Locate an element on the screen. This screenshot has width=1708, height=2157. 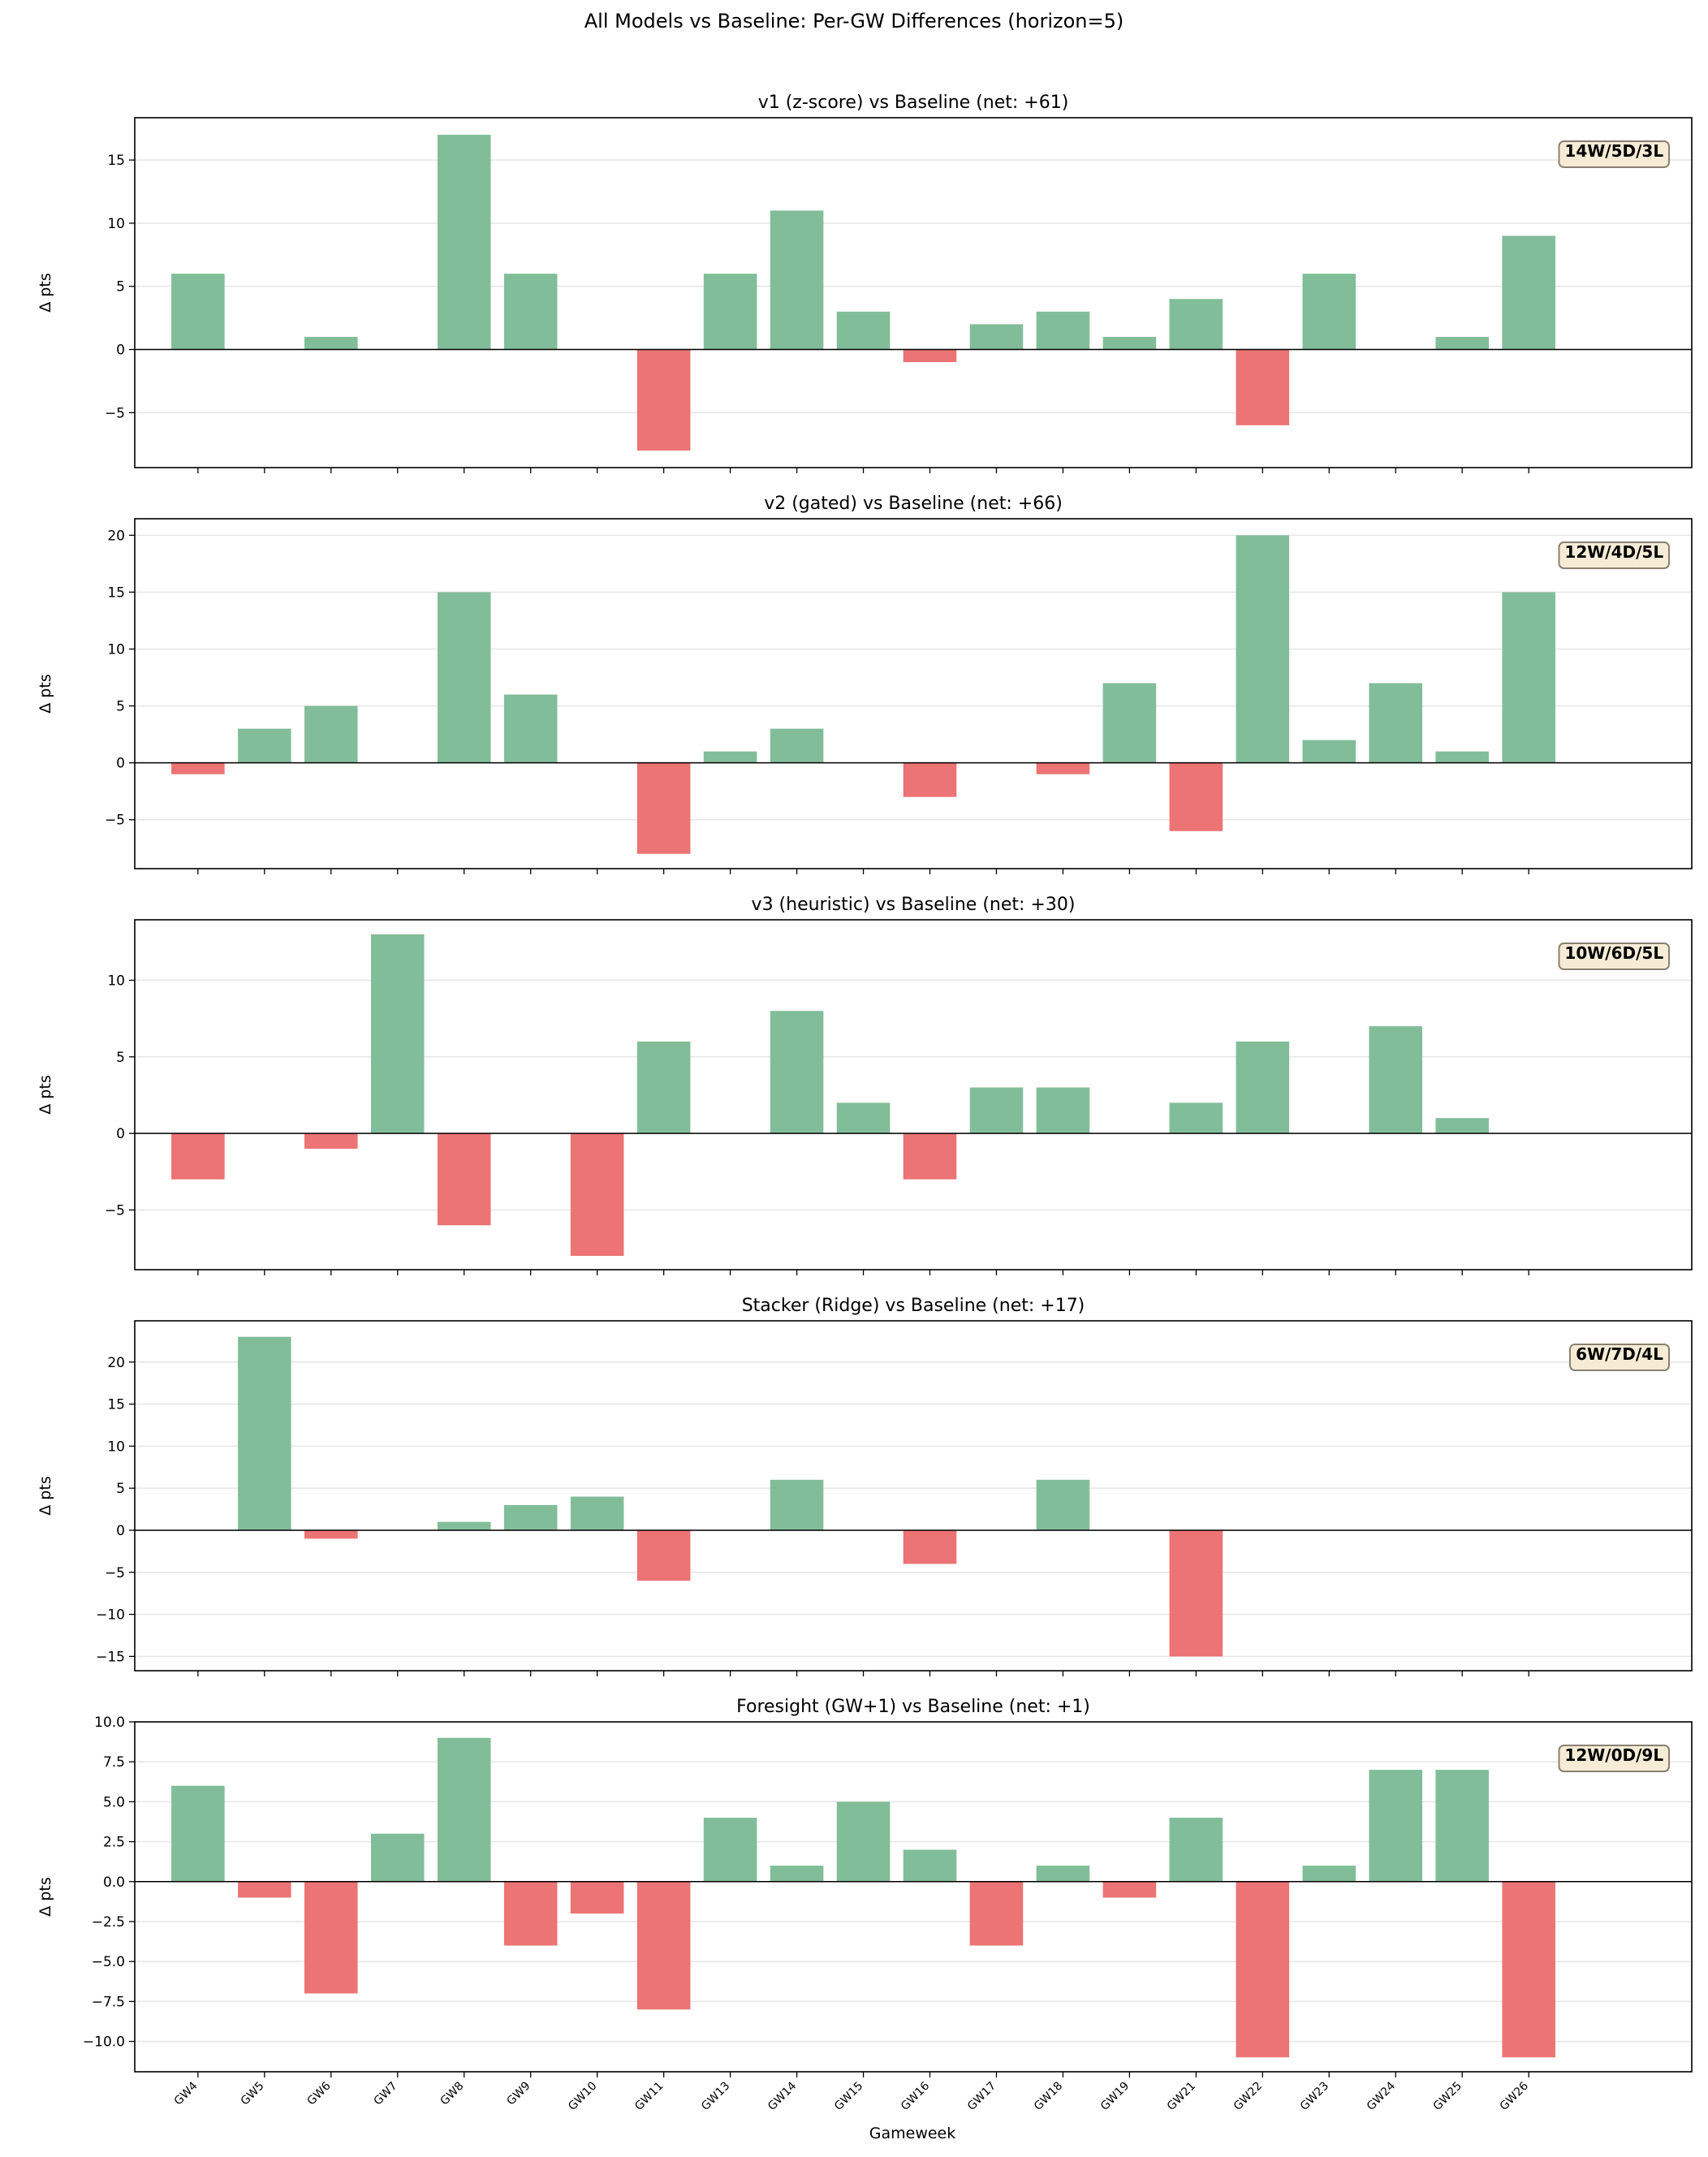
bar-GW5 is located at coordinates (264, 1433).